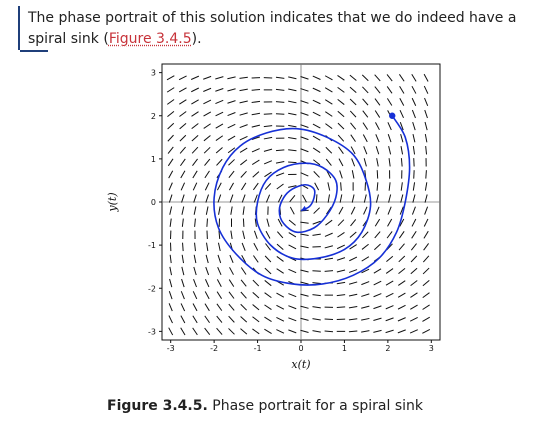 This screenshot has height=421, width=554. I want to click on y-tick-label: -1, so click(152, 245).